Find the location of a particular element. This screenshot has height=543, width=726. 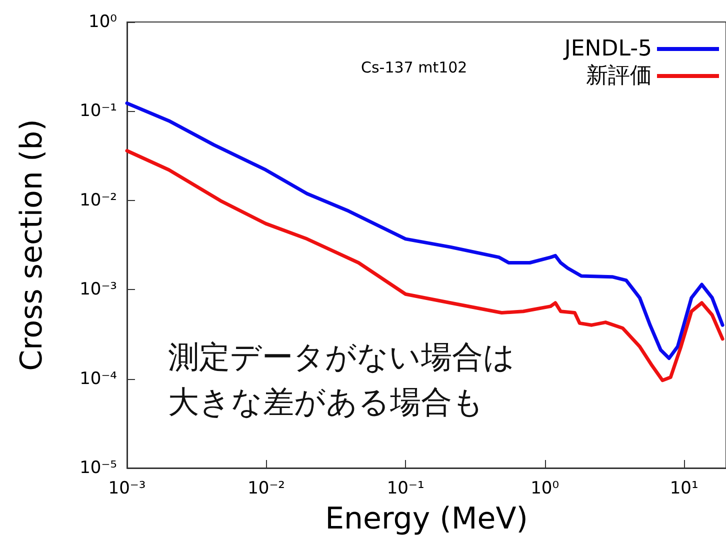

y-tick-label: 10⁻⁴ is located at coordinates (99, 378).